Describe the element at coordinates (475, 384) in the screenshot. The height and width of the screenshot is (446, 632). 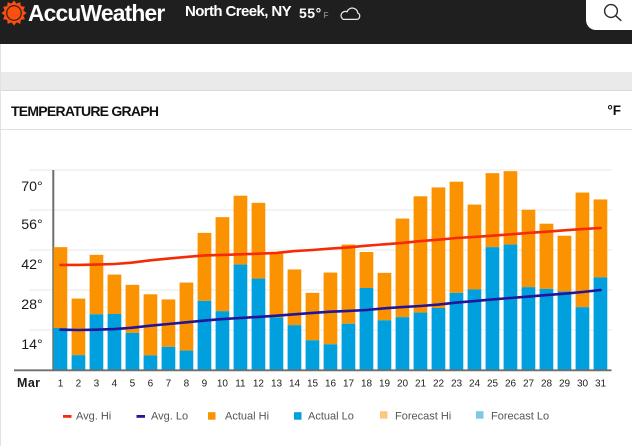
I see `svg-text: 24` at that location.